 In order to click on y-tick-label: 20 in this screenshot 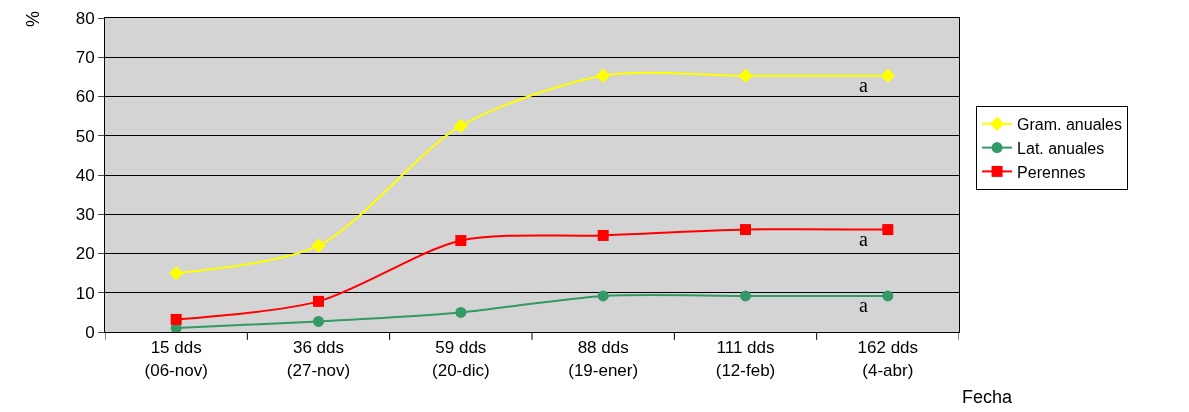, I will do `click(85, 254)`.